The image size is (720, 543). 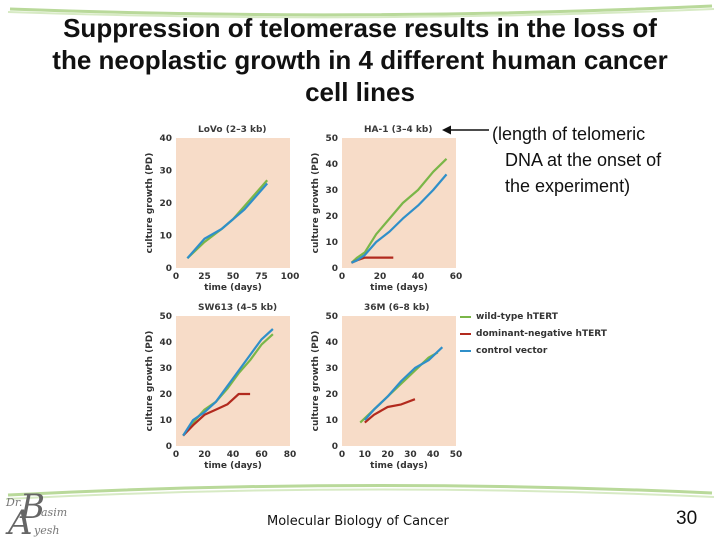 I want to click on x-tick-label: 10, so click(x=365, y=455).